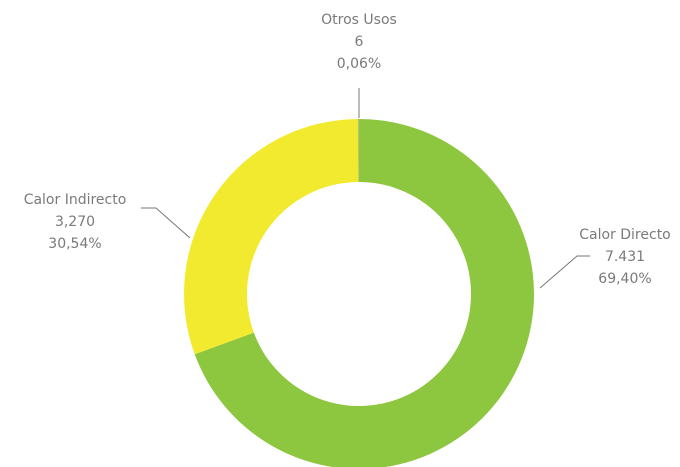  What do you see at coordinates (75, 200) in the screenshot?
I see `slice-label: Calor Indirecto` at bounding box center [75, 200].